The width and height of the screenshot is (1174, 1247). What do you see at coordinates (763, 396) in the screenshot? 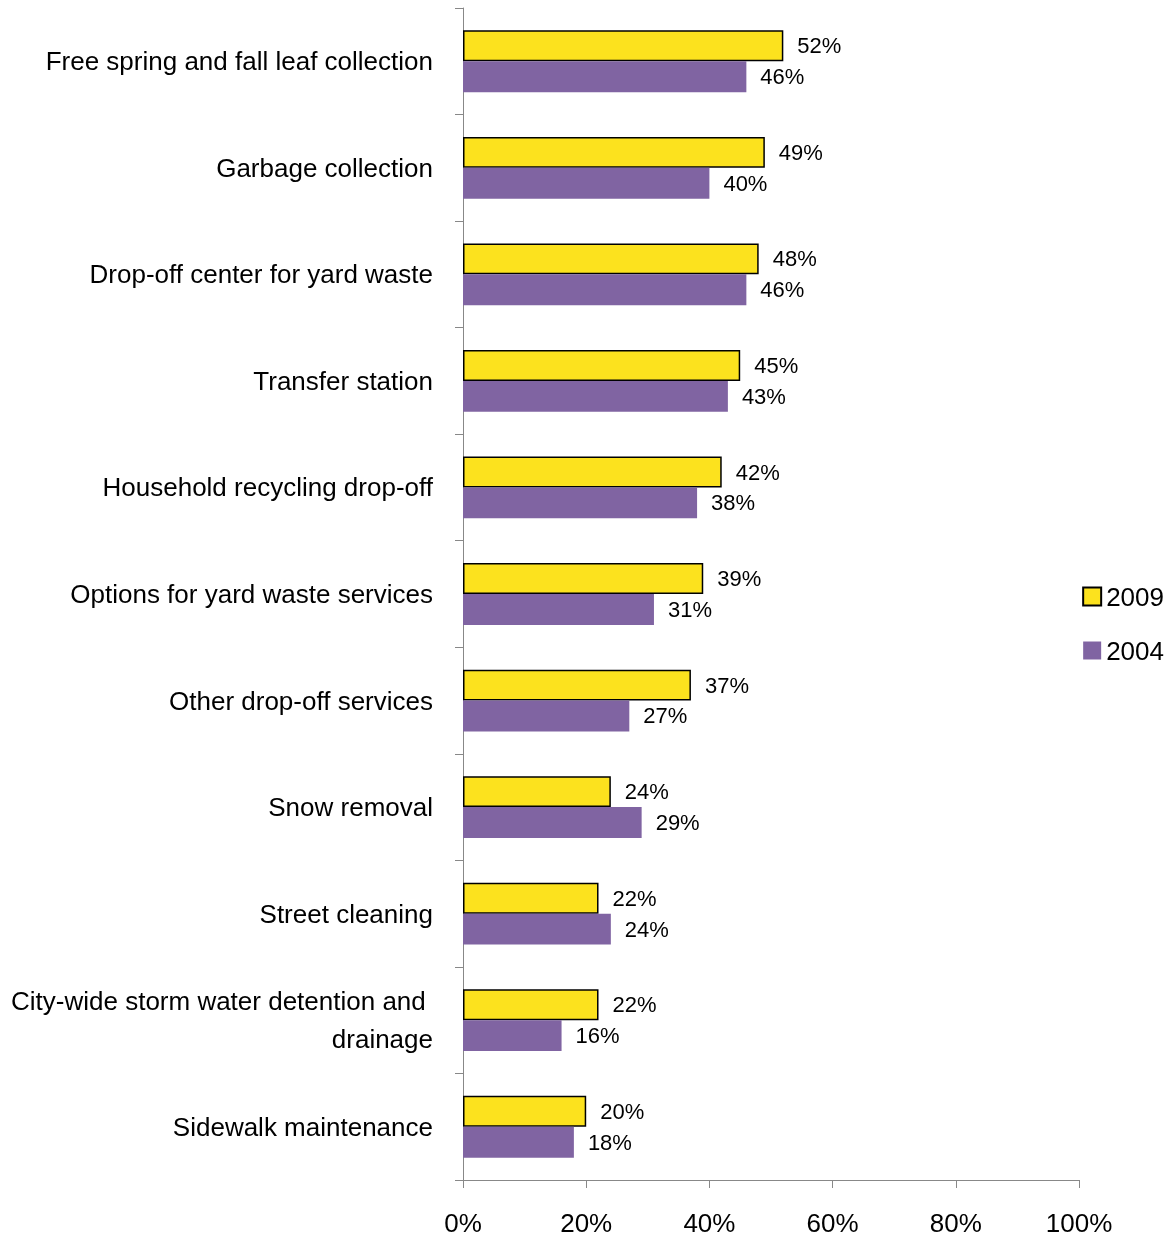
I see `data-label: 43%` at bounding box center [763, 396].